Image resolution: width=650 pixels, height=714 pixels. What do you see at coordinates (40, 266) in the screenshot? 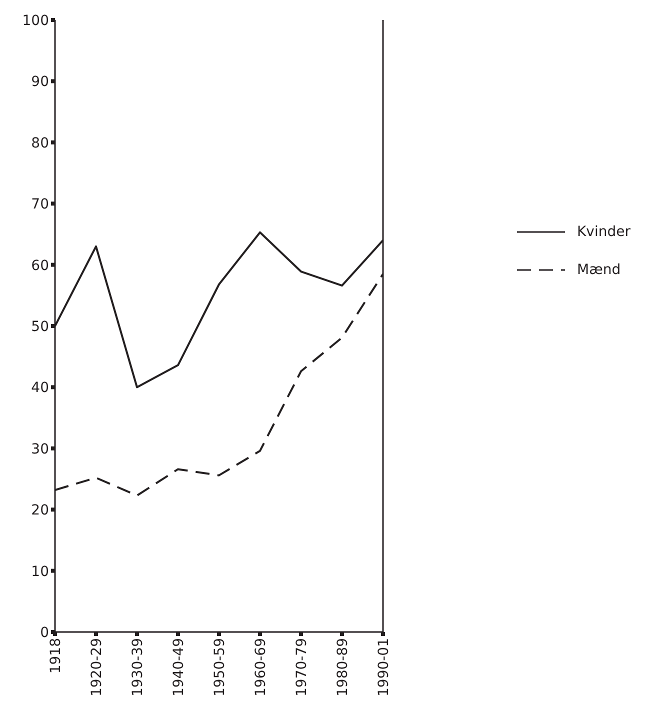
I see `y-tick-label: 60` at bounding box center [40, 266].